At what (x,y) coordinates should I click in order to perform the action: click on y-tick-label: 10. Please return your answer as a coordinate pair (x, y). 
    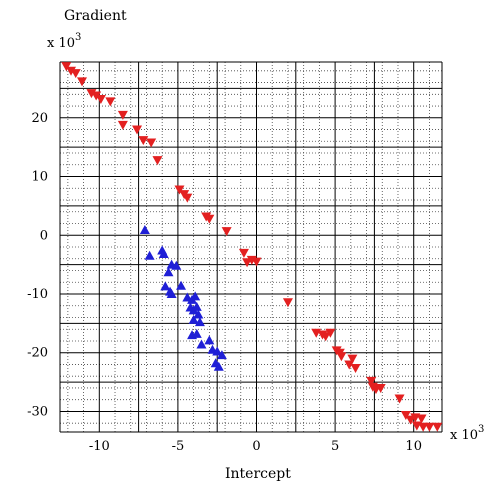
    Looking at the image, I should click on (39, 177).